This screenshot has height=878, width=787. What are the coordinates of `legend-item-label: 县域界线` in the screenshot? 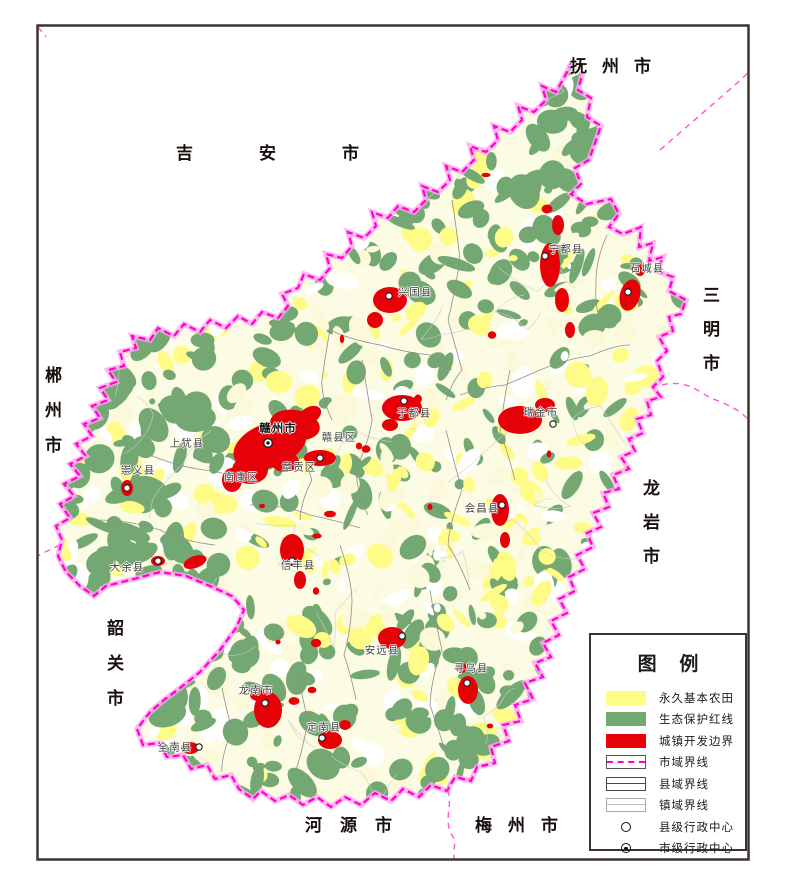 It's located at (684, 784).